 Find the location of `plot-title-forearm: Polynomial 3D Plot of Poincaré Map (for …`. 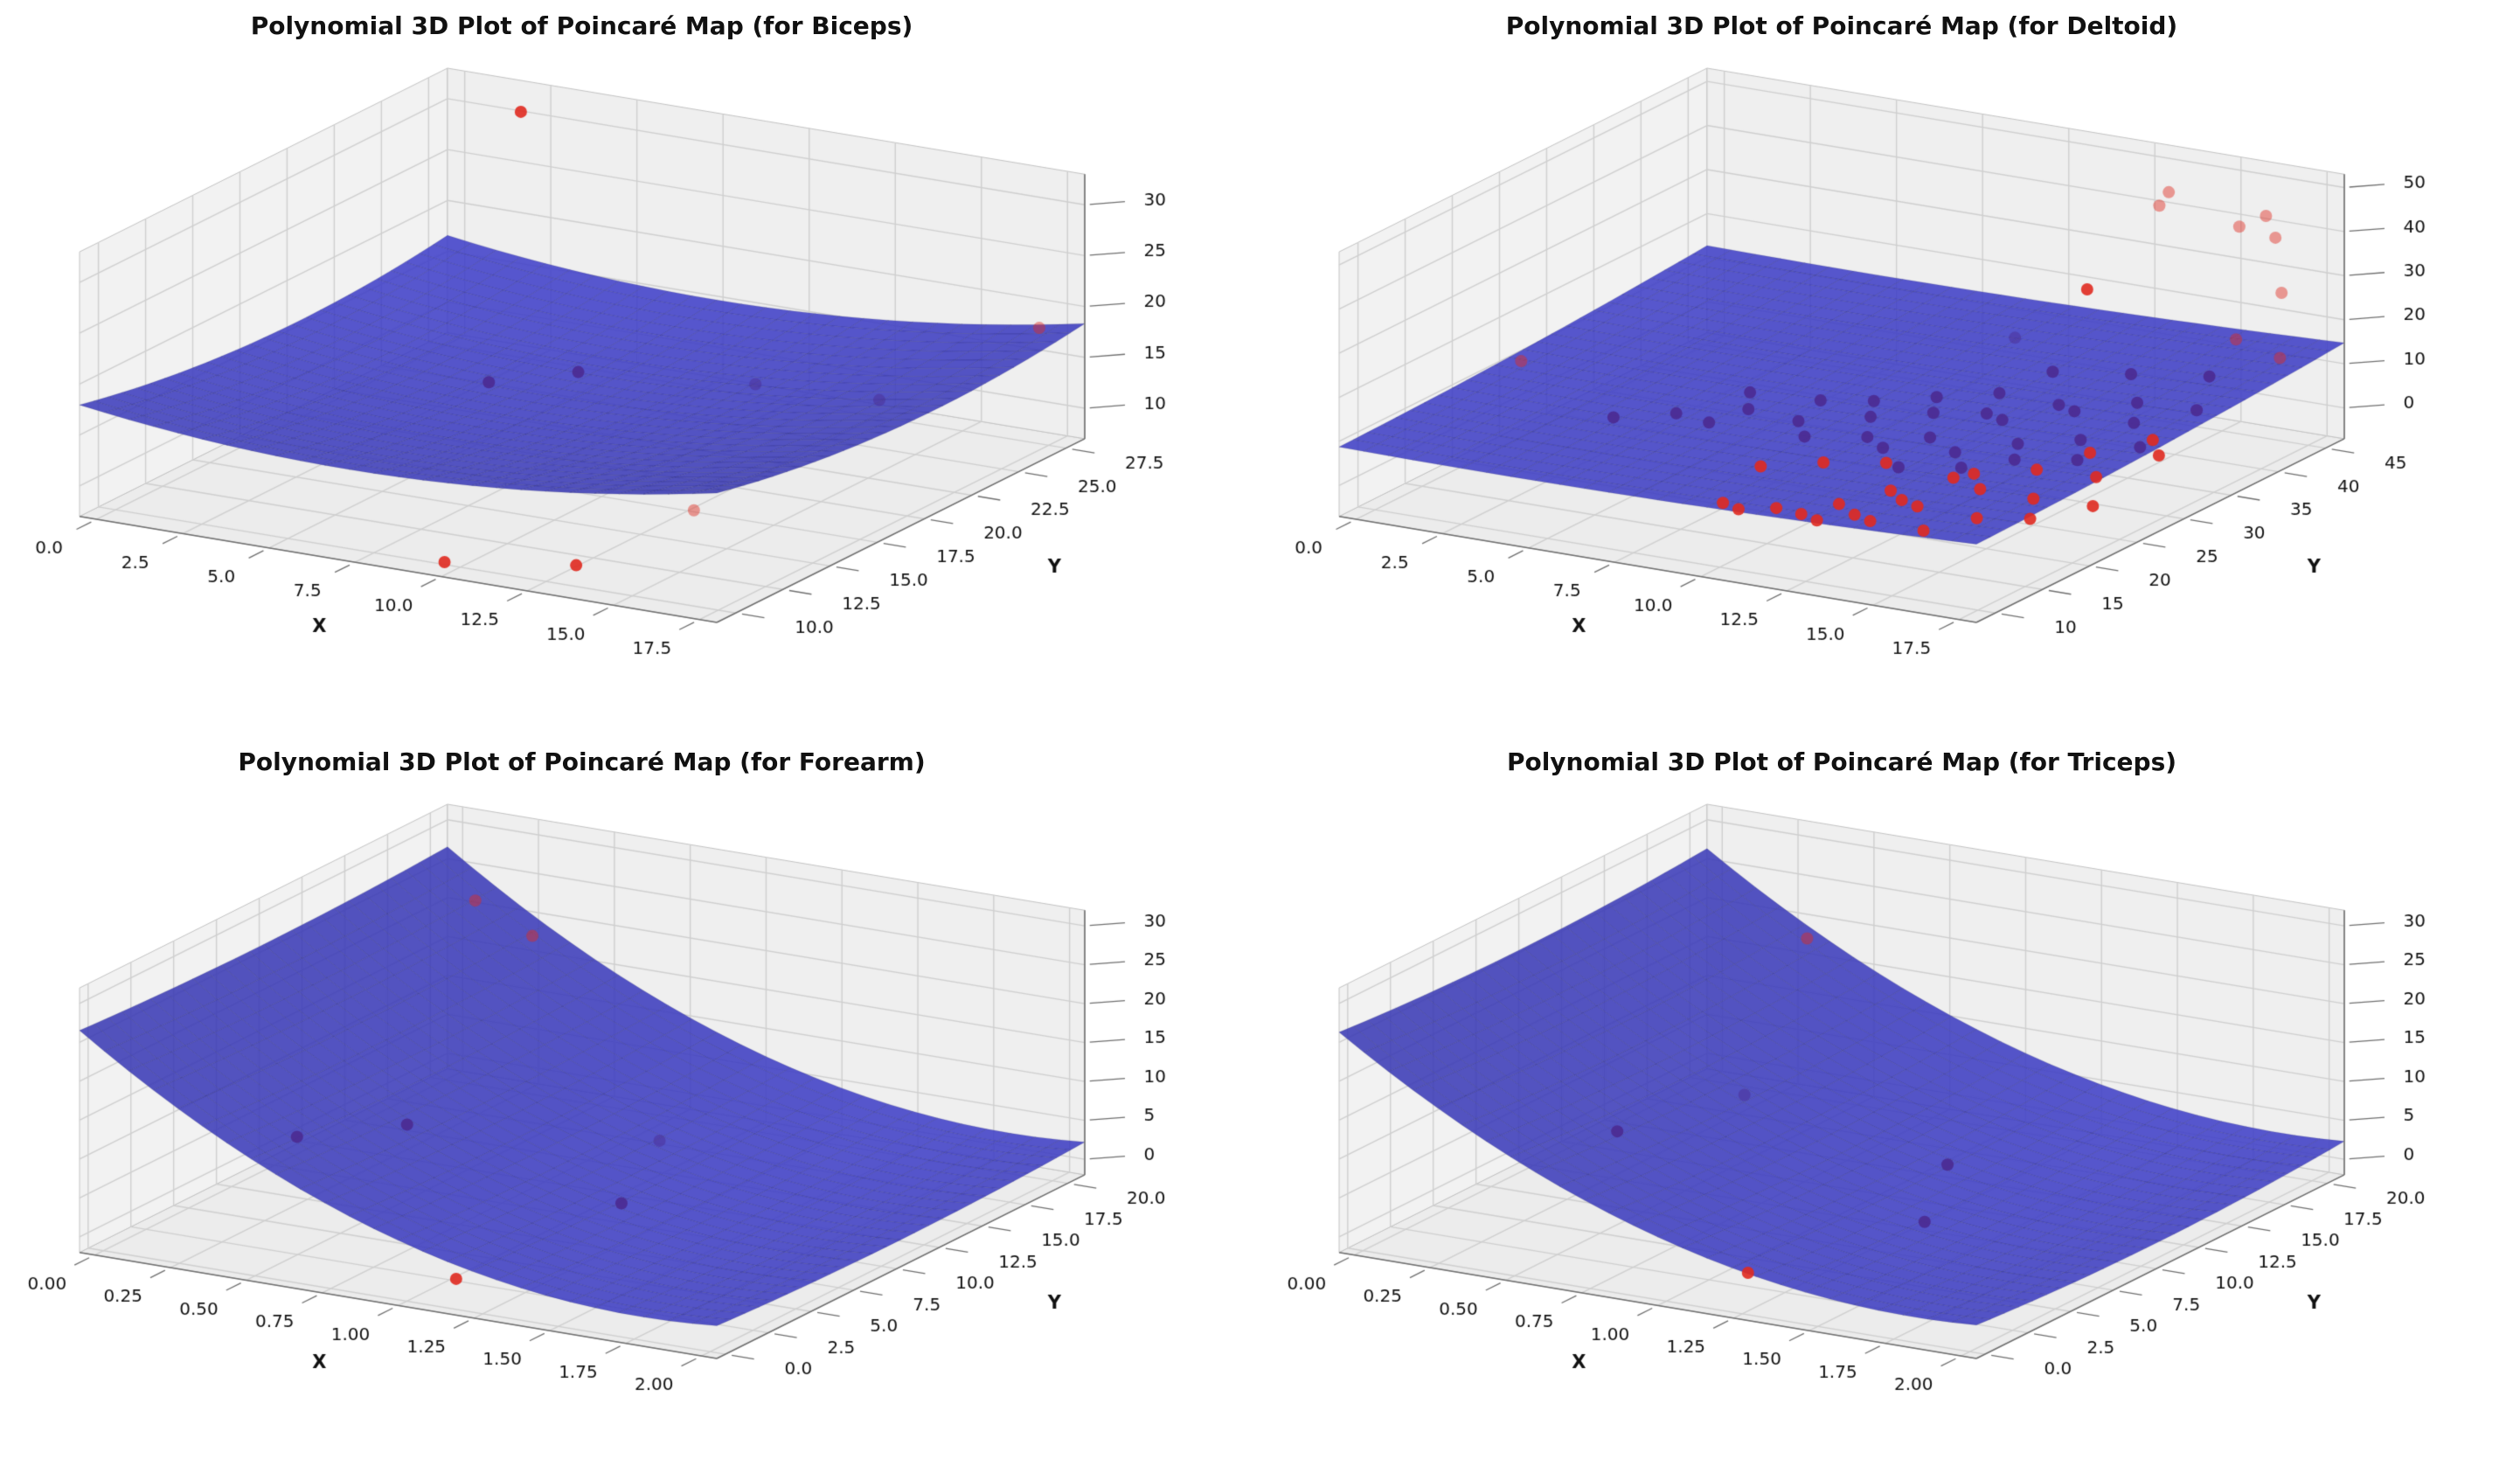

plot-title-forearm: Polynomial 3D Plot of Poincaré Map (for … is located at coordinates (582, 761).